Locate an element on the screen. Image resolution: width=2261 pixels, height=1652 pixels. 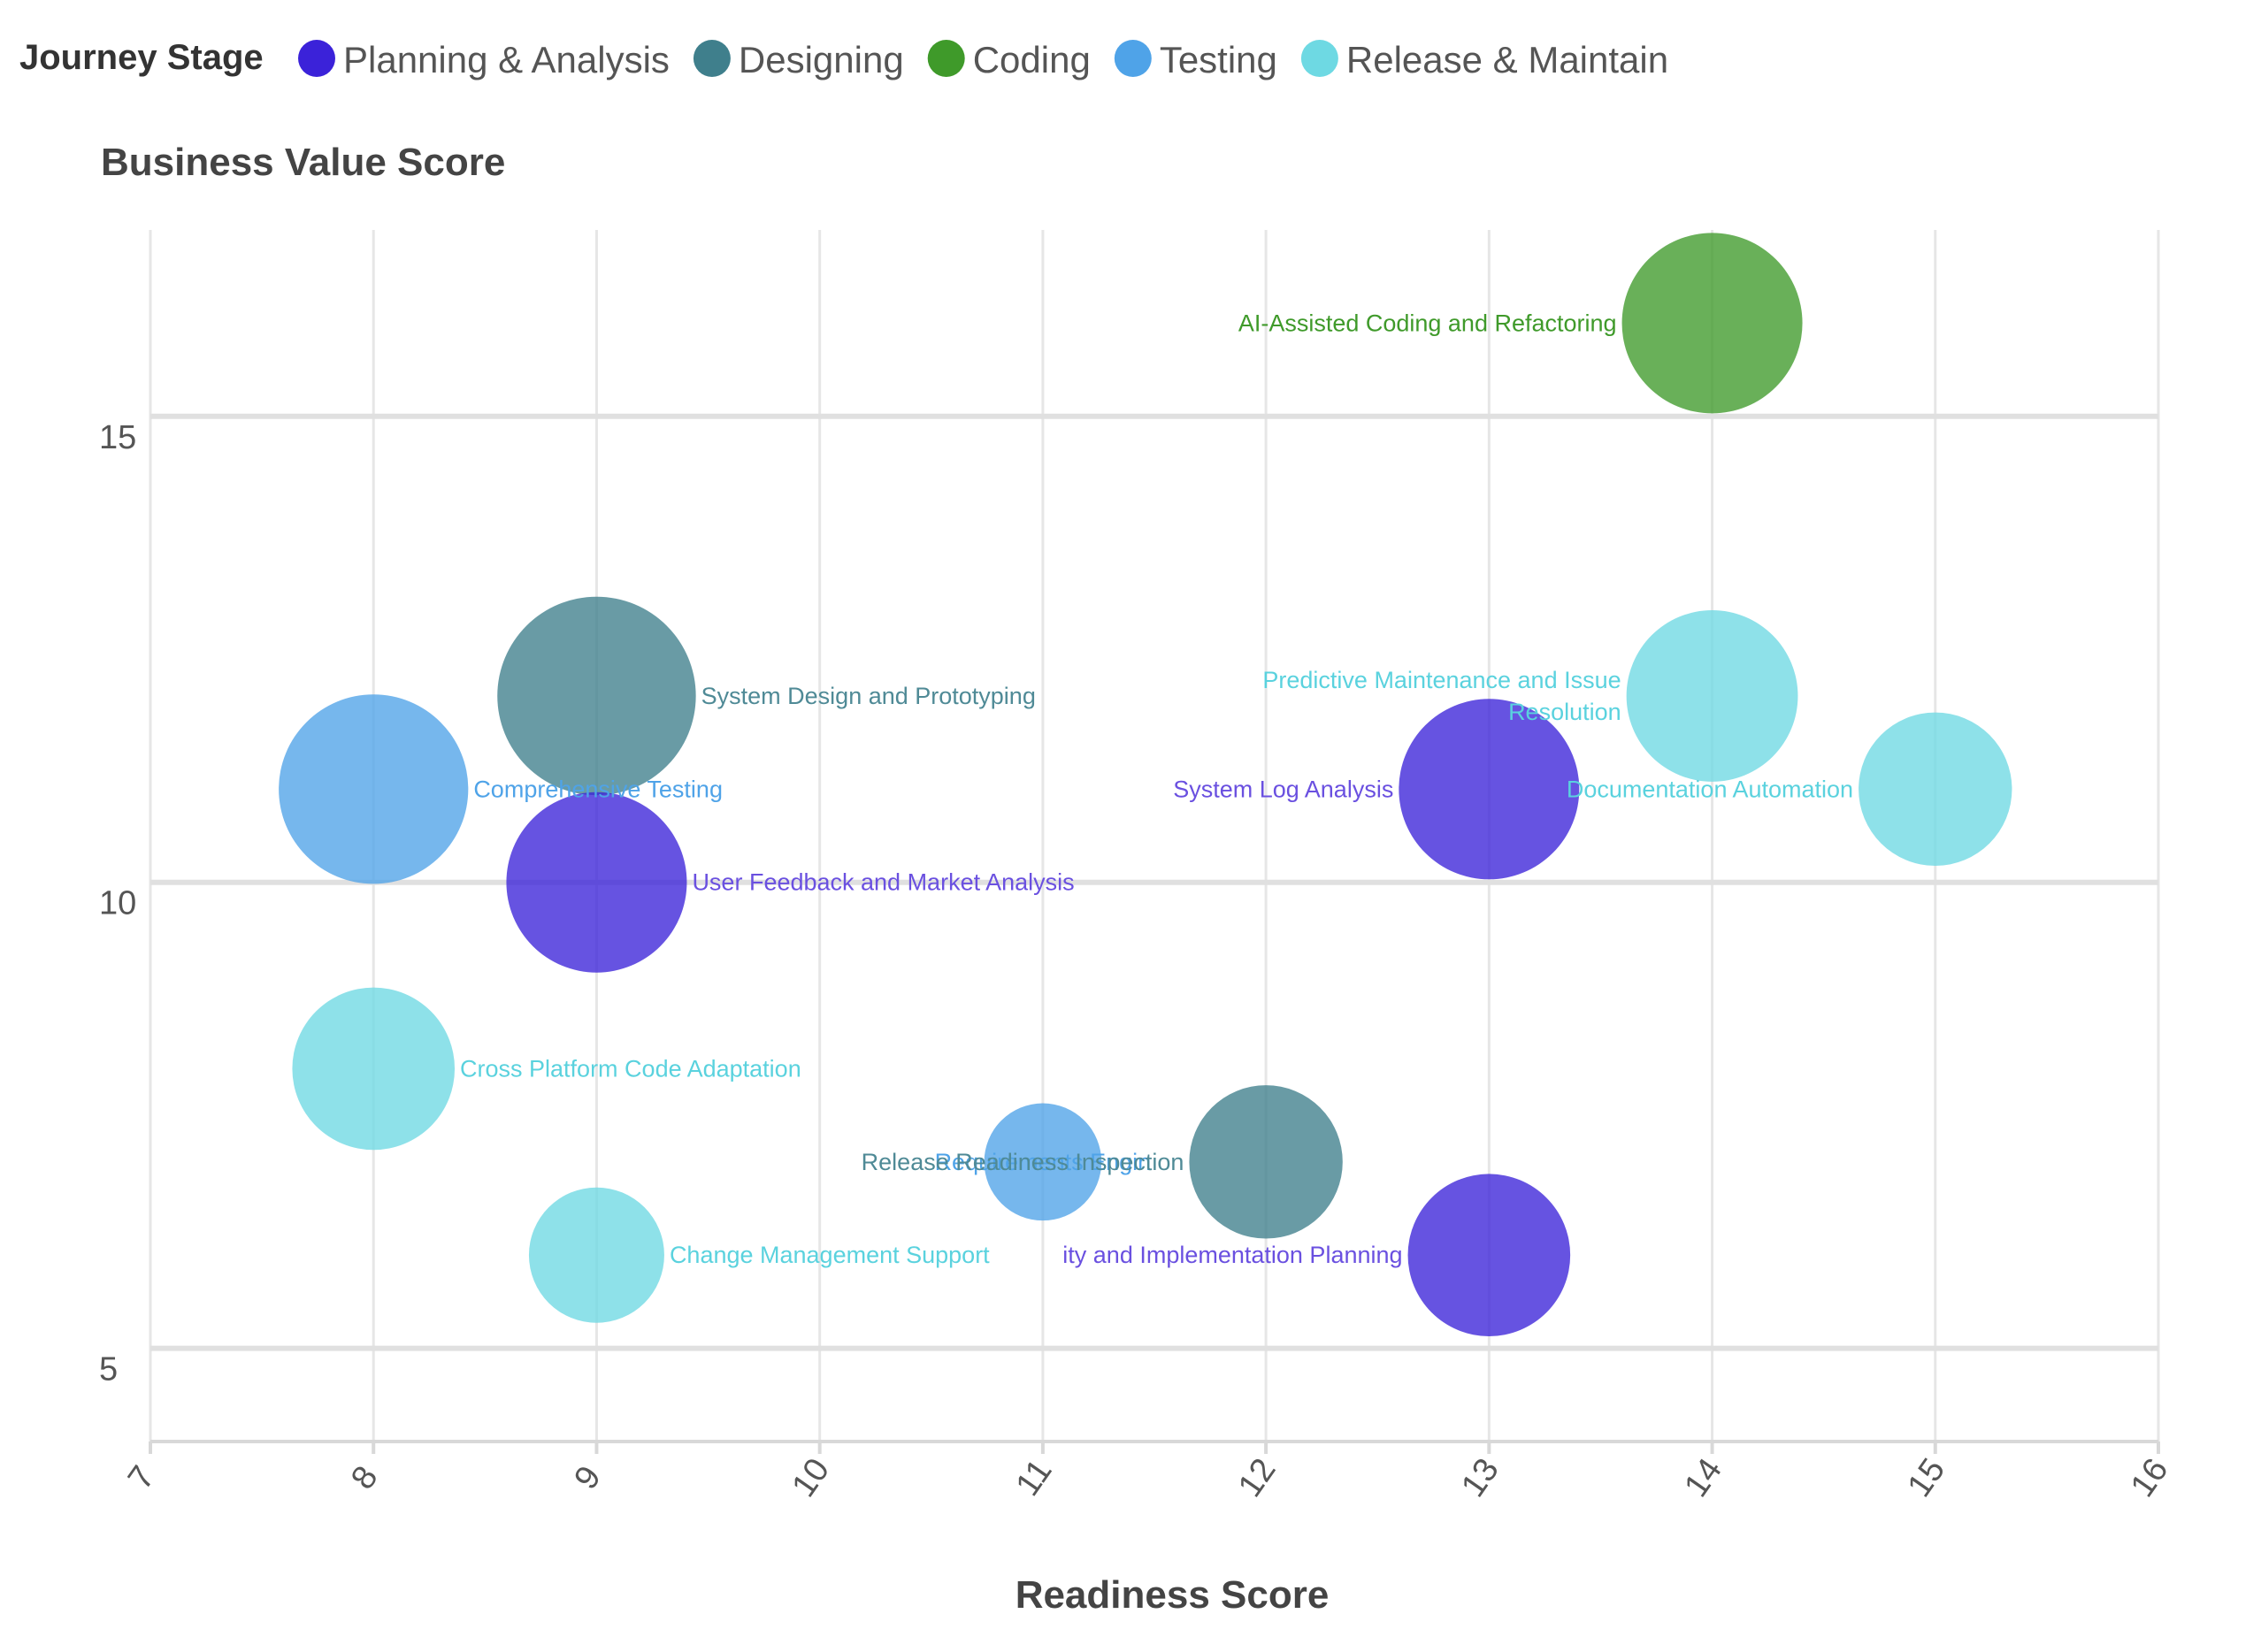
x-tick-label: 13 is located at coordinates (1480, 1478).